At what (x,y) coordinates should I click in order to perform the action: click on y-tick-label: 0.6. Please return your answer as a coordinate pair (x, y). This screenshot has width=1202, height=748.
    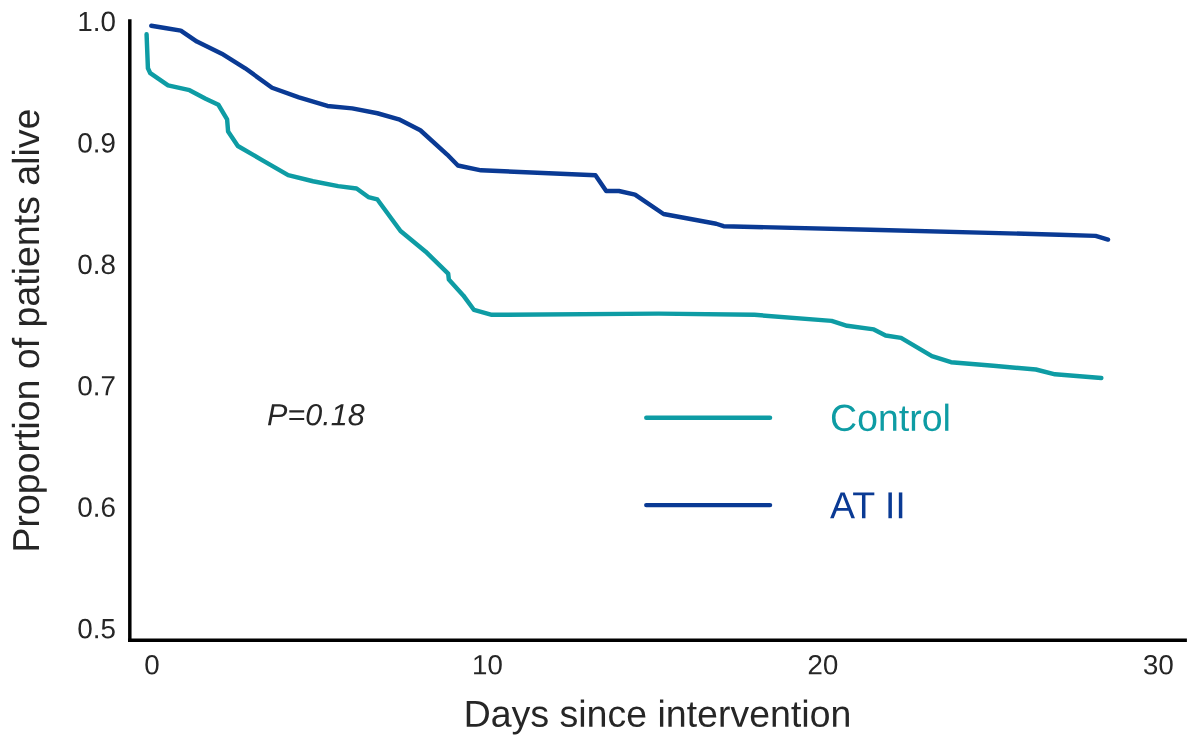
    Looking at the image, I should click on (96, 507).